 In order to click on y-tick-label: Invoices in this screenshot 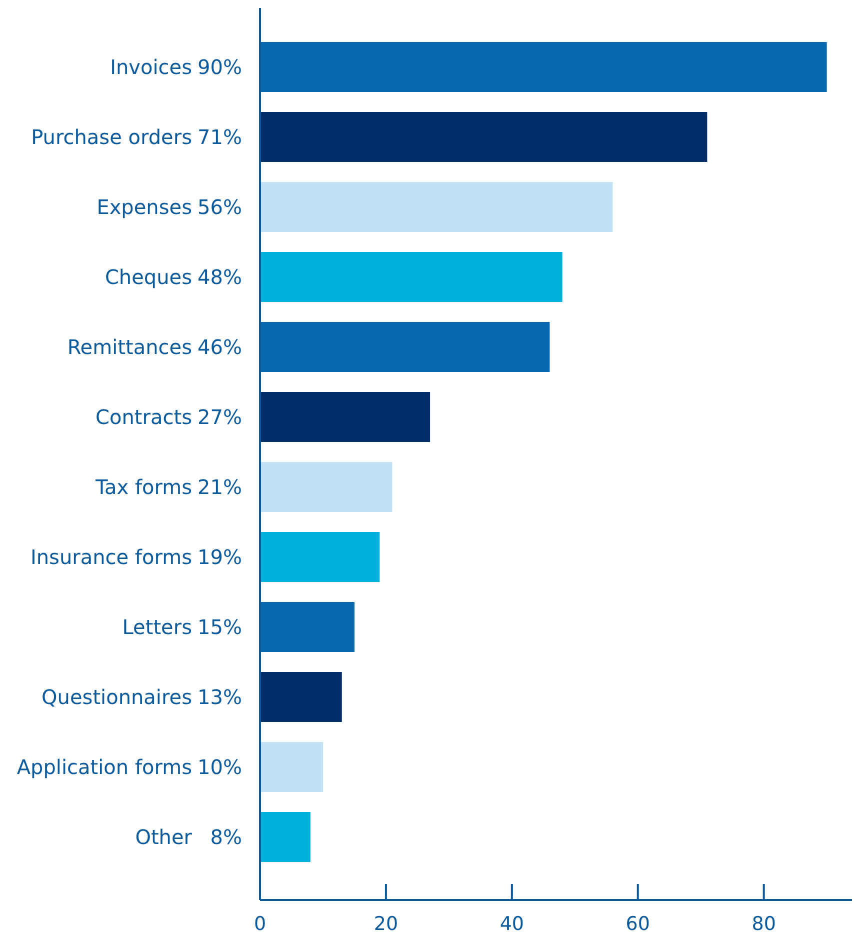, I will do `click(151, 67)`.